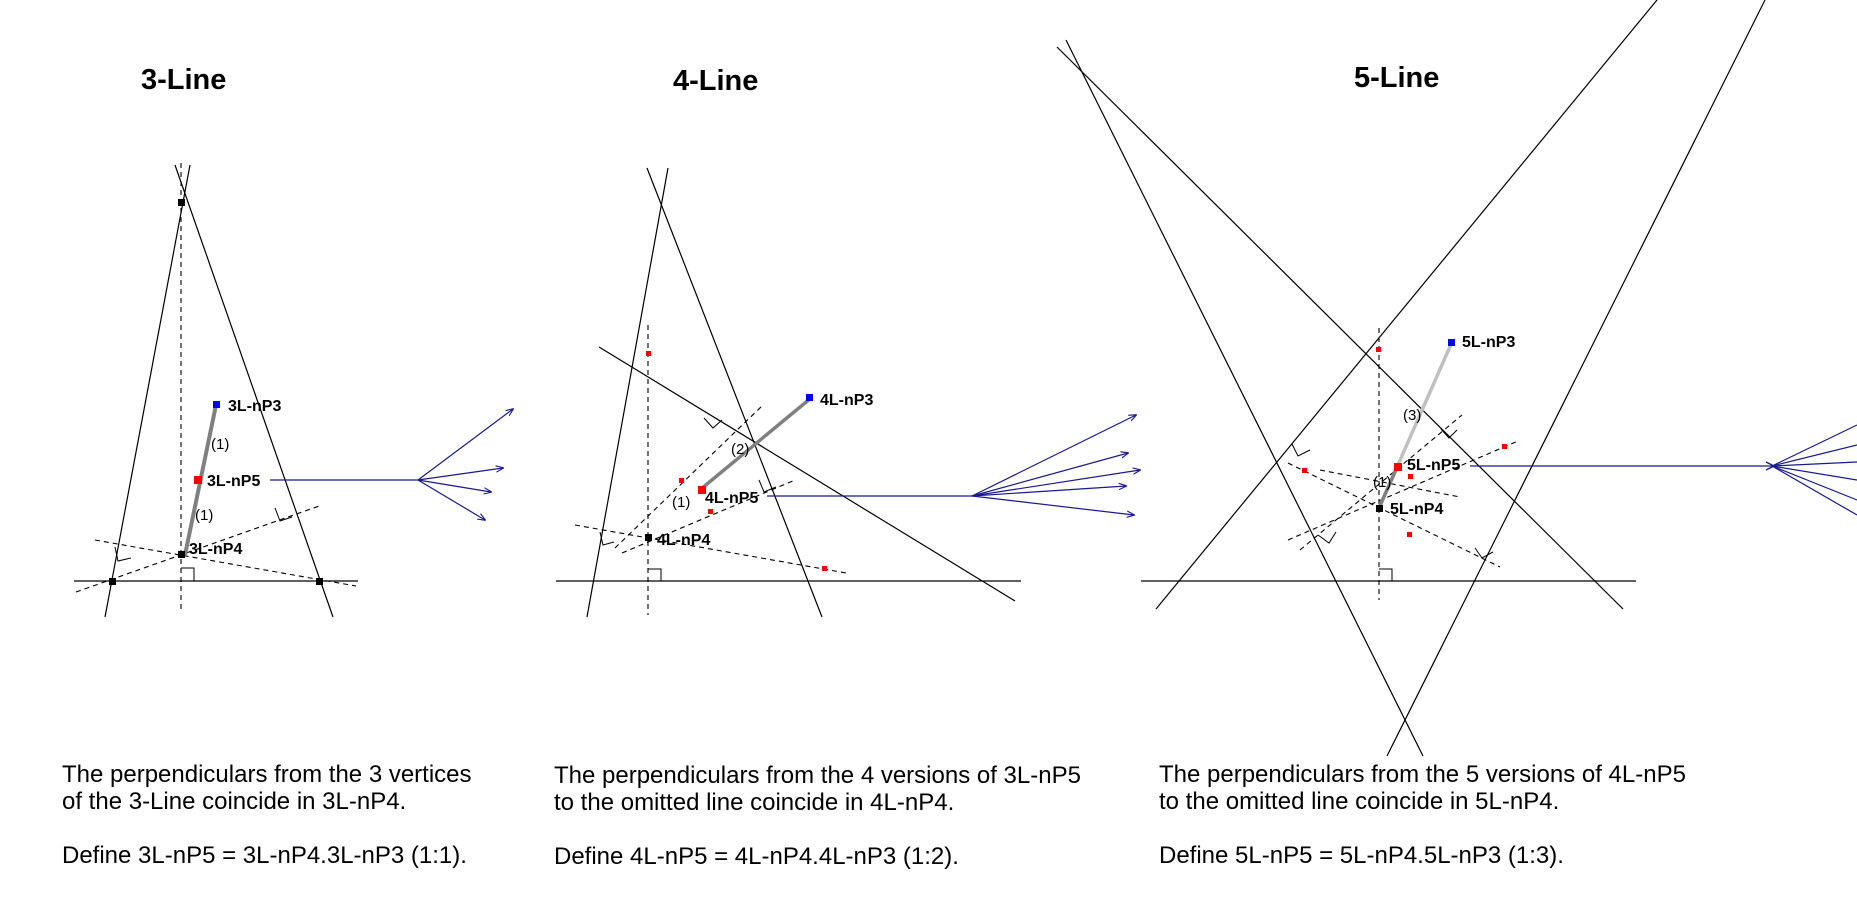 The width and height of the screenshot is (1857, 915). Describe the element at coordinates (740, 449) in the screenshot. I see `ratio-4-top: (2)` at that location.